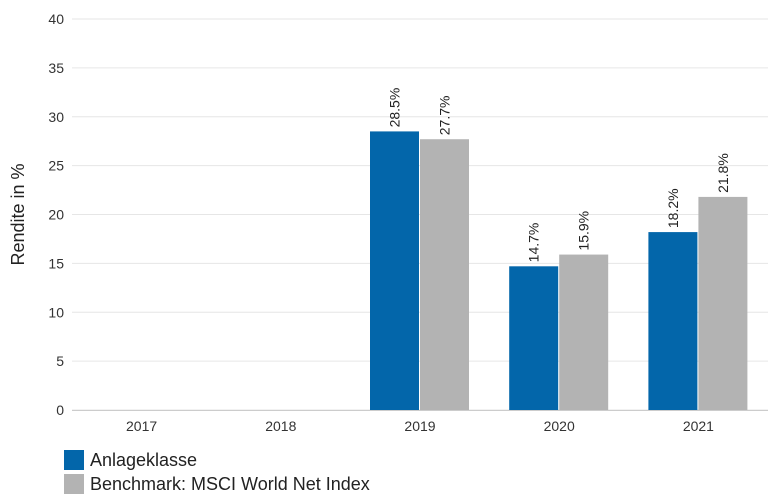  I want to click on x-tick-label: 2018, so click(280, 426).